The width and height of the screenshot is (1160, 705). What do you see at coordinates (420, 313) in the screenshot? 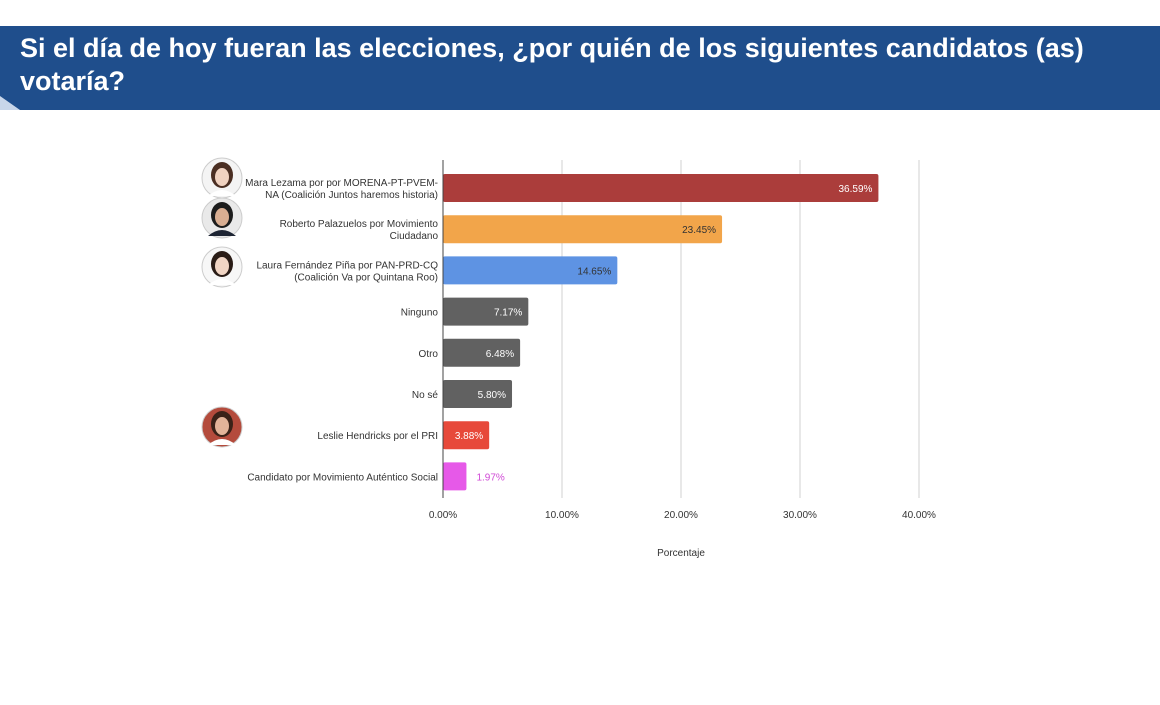
I see `category-label: Ninguno` at bounding box center [420, 313].